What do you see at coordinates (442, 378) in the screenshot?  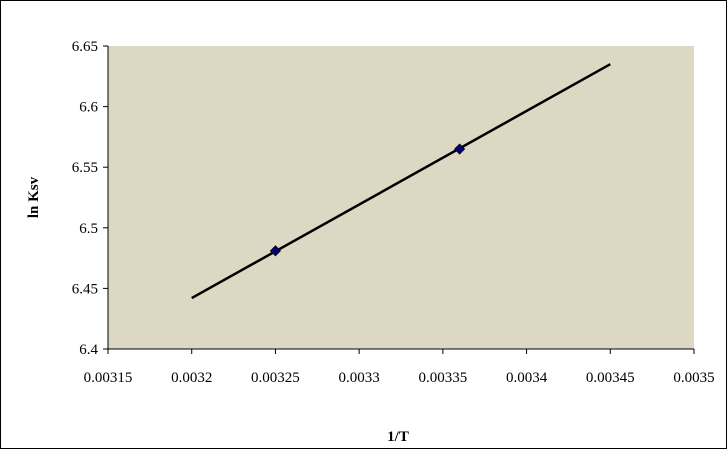 I see `x-tick-label: 0.00335` at bounding box center [442, 378].